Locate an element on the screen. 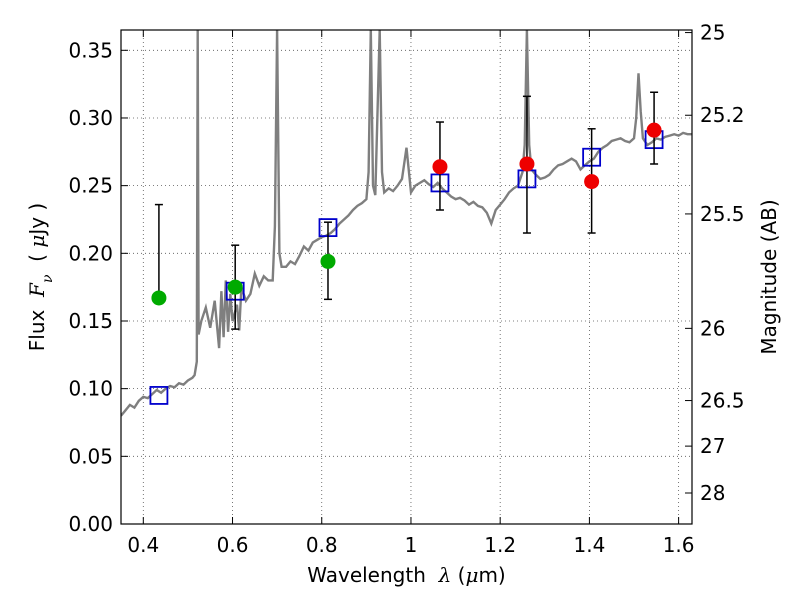 This screenshot has width=800, height=600. x-tick-label: 1 is located at coordinates (411, 545).